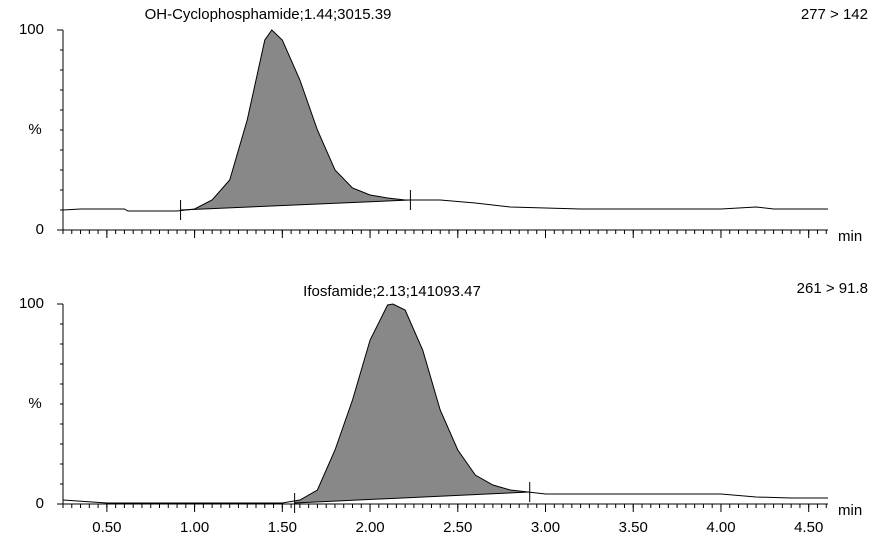 This screenshot has width=875, height=544. What do you see at coordinates (633, 527) in the screenshot?
I see `x-tick-label: 3.50` at bounding box center [633, 527].